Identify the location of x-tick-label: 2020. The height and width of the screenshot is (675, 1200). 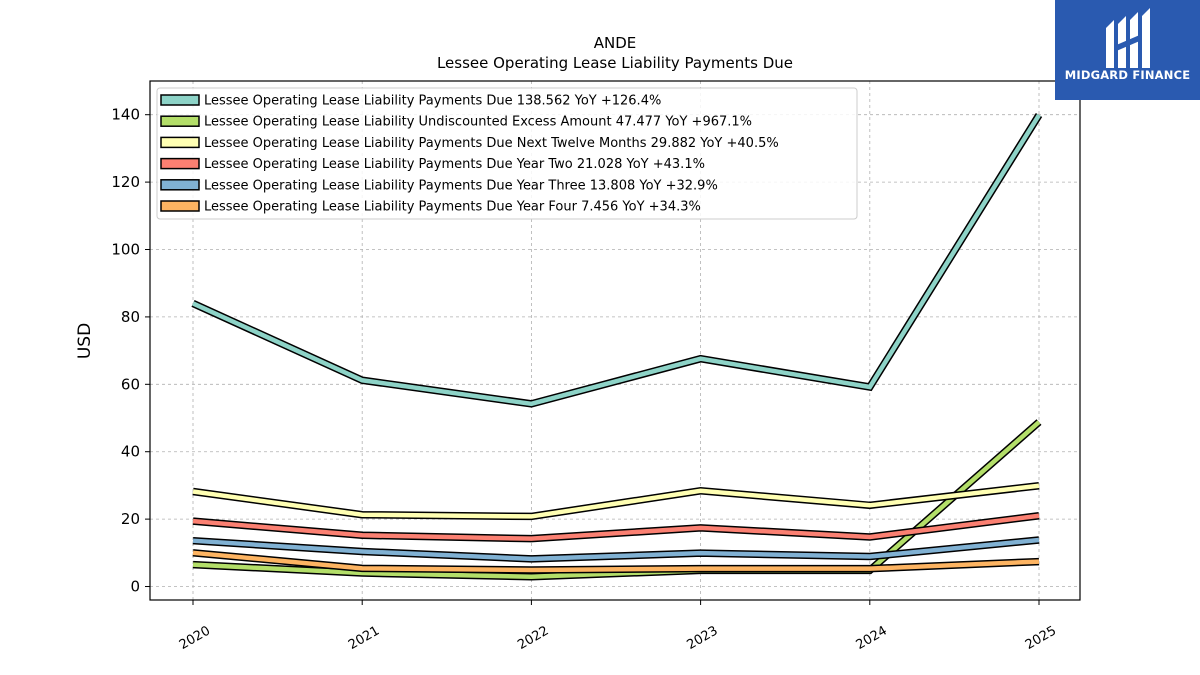
(195, 638).